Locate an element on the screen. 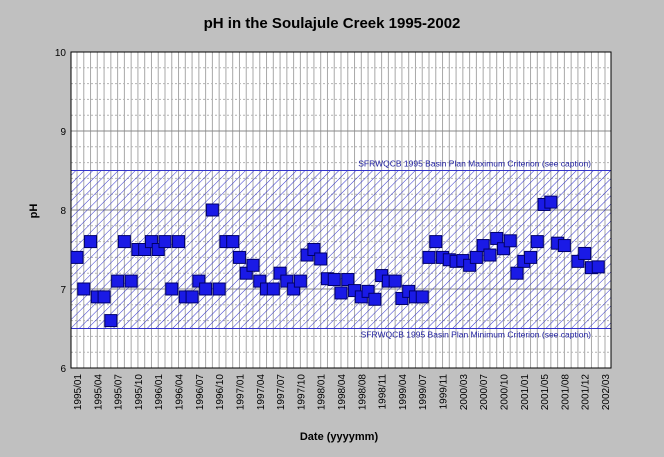 The height and width of the screenshot is (457, 664). x-tick-label: 1998/11 is located at coordinates (383, 392).